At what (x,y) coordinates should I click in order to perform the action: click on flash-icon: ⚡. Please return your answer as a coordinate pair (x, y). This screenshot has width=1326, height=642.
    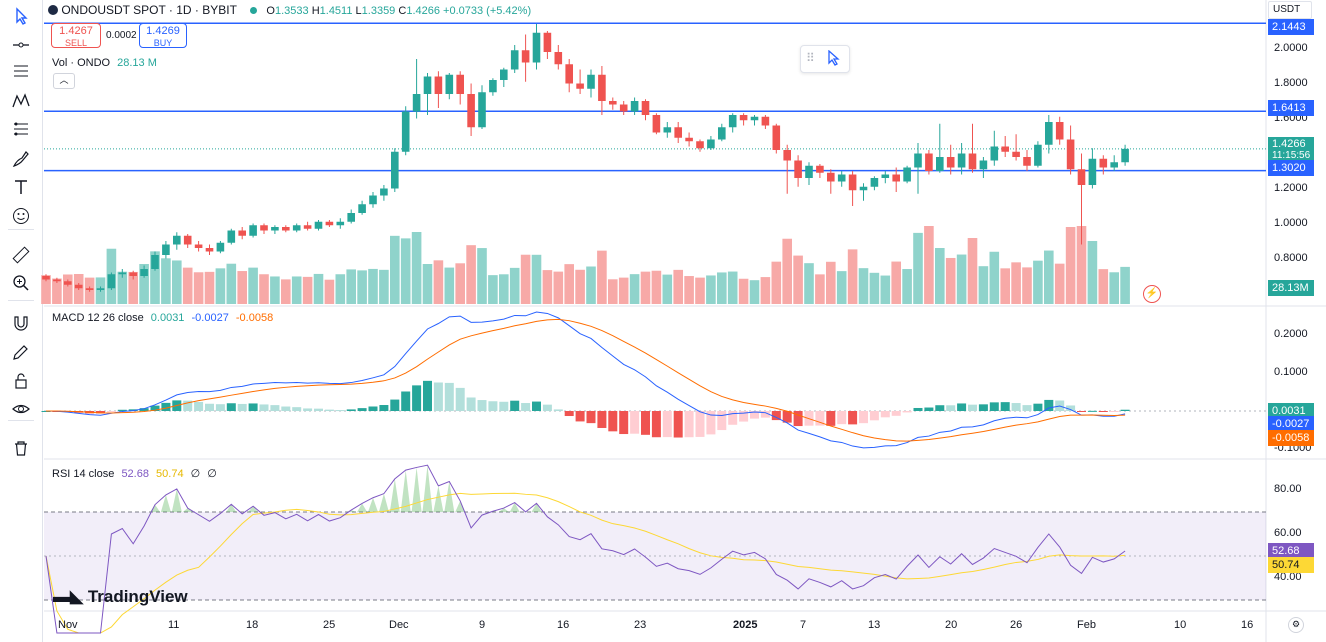
    Looking at the image, I should click on (1152, 294).